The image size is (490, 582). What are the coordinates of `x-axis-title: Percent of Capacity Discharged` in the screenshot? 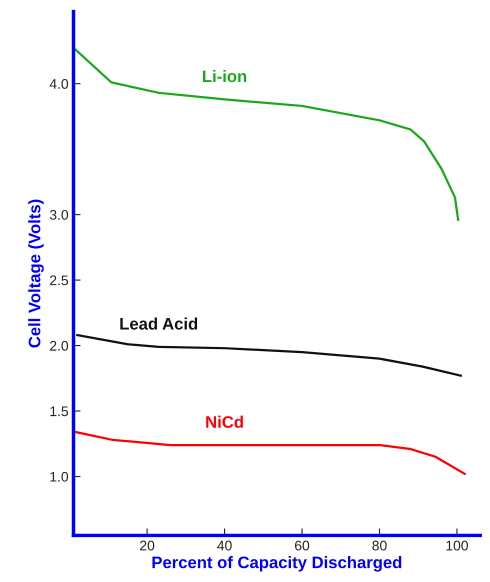 It's located at (277, 564).